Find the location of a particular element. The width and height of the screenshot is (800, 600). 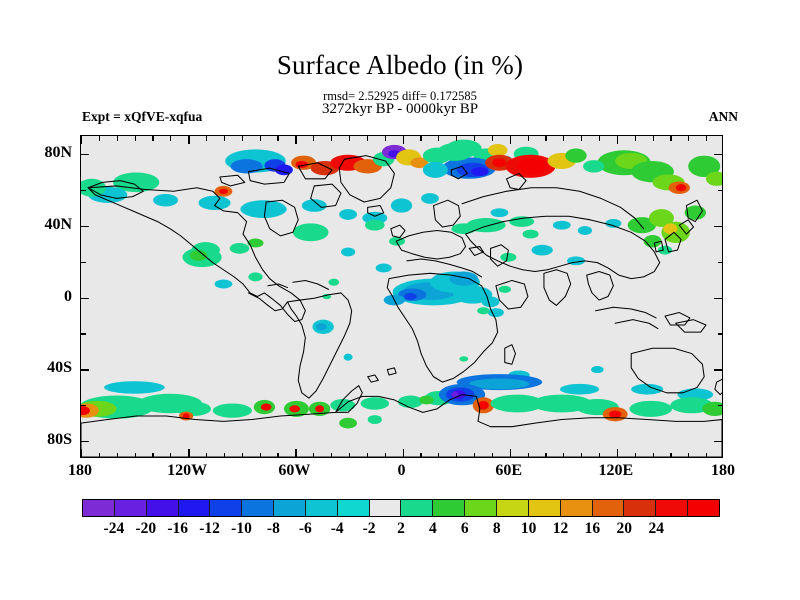

colorbar-tick-label: 8 is located at coordinates (496, 528).